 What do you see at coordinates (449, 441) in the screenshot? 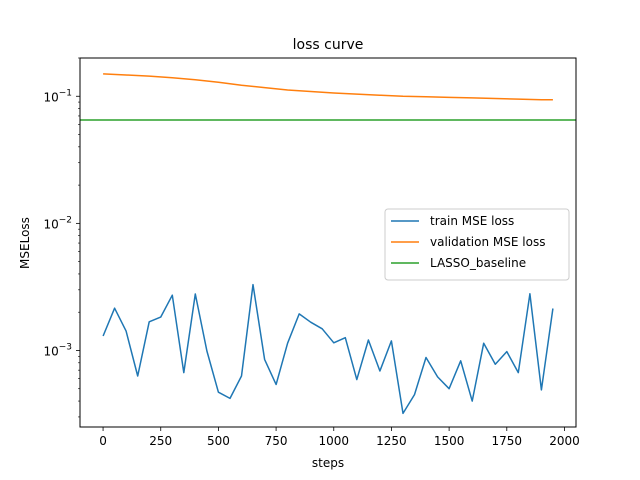
I see `x-tick-label-6: 1500` at bounding box center [449, 441].